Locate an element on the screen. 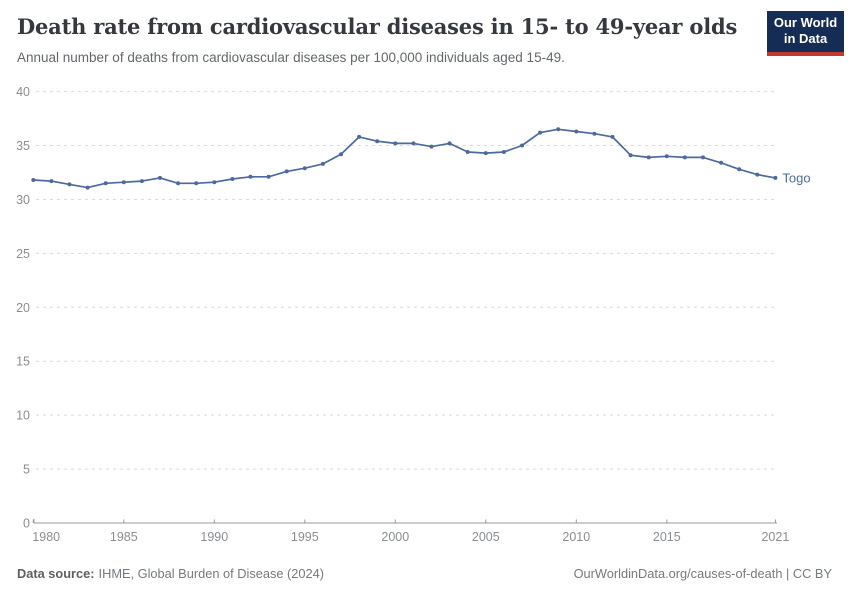  data-point-1994 is located at coordinates (286, 171).